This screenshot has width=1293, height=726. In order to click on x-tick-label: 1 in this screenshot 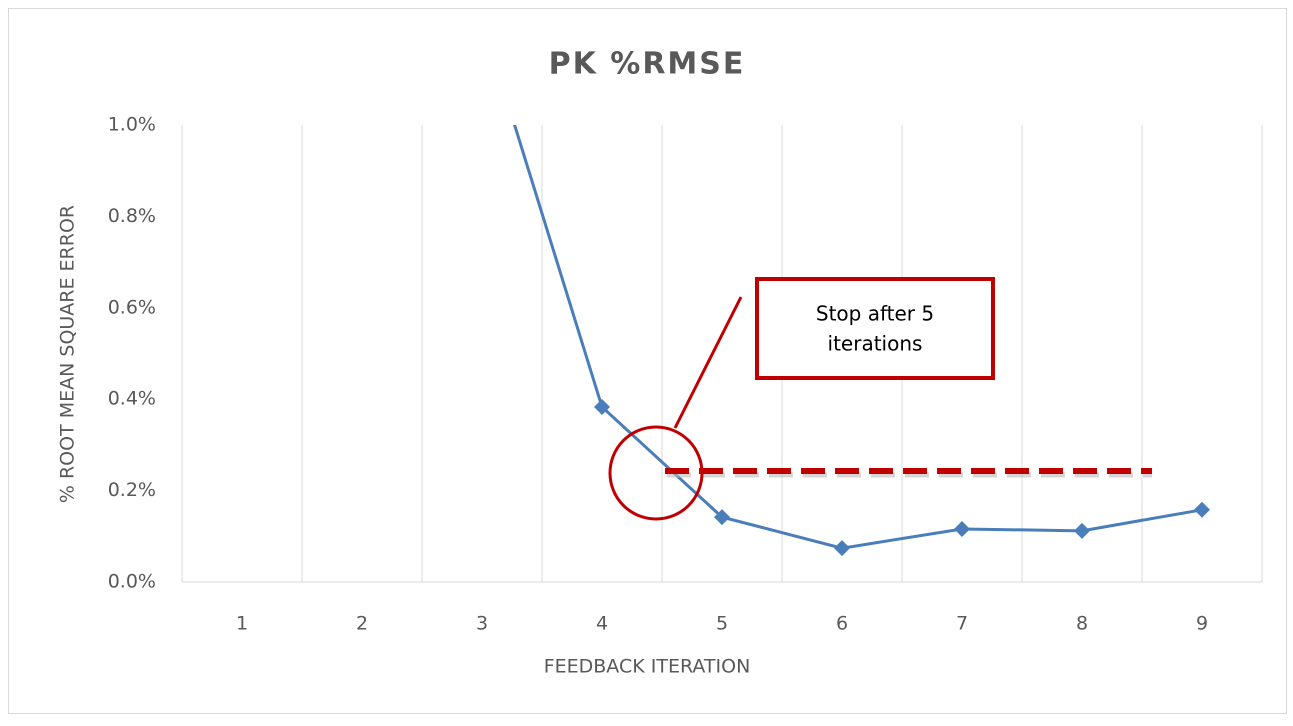, I will do `click(242, 624)`.